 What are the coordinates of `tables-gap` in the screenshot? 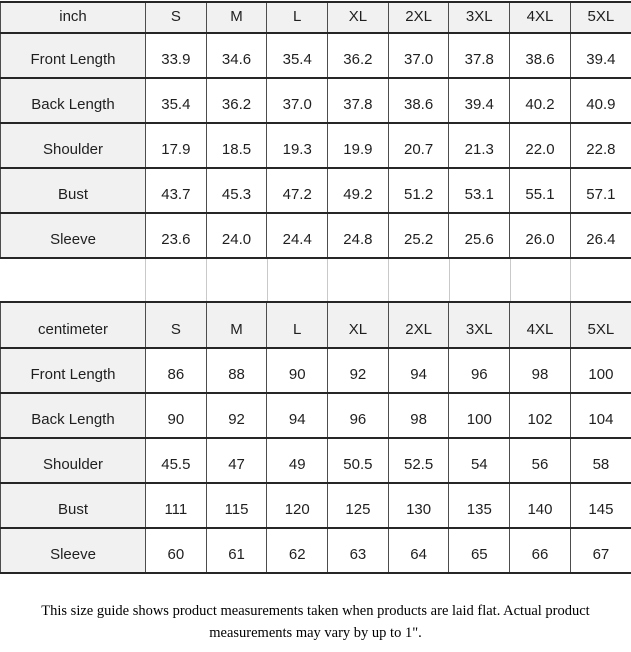 It's located at (315, 280).